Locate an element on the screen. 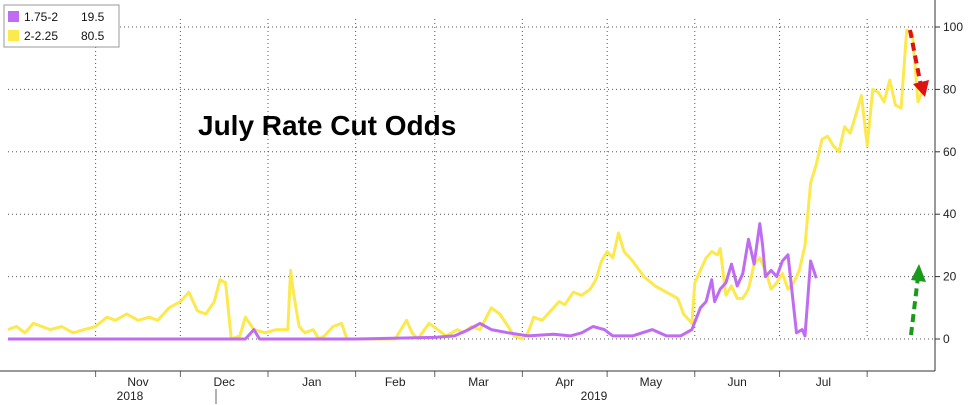 The height and width of the screenshot is (405, 976). x-tick-label: May is located at coordinates (651, 382).